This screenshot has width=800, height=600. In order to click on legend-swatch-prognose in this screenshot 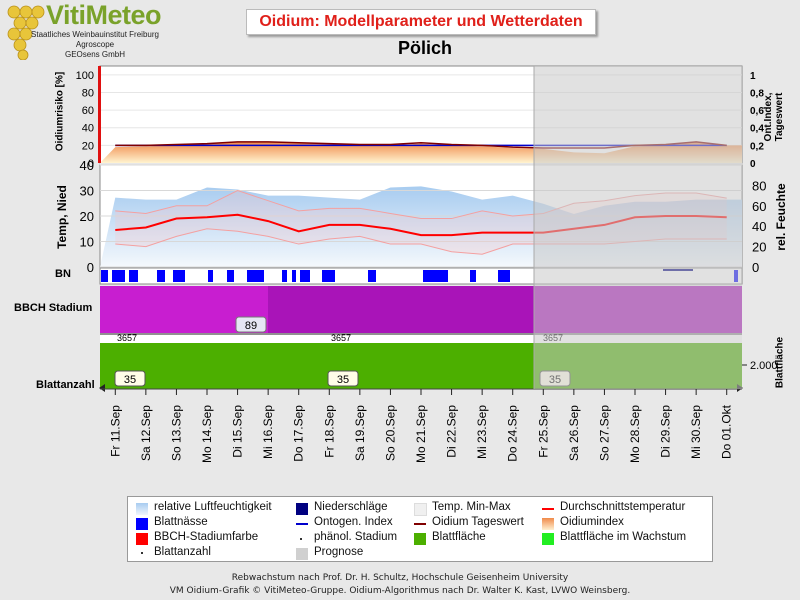, I will do `click(302, 554)`.